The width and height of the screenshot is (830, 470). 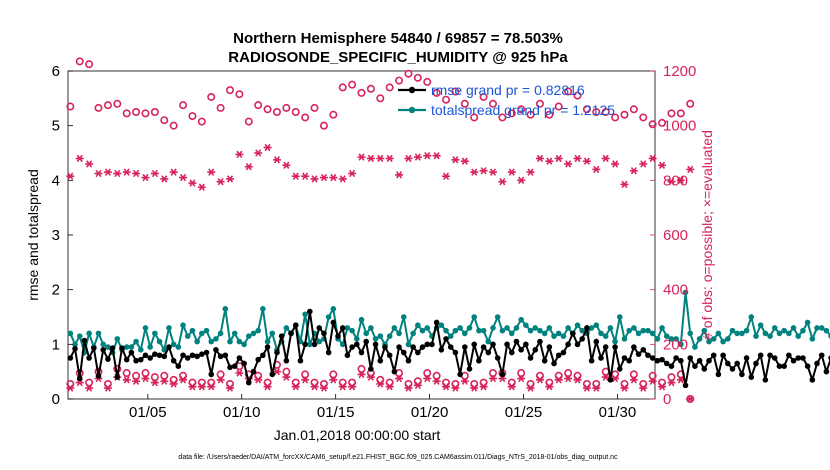 I want to click on y-left-tick-label: 6, so click(x=56, y=71).